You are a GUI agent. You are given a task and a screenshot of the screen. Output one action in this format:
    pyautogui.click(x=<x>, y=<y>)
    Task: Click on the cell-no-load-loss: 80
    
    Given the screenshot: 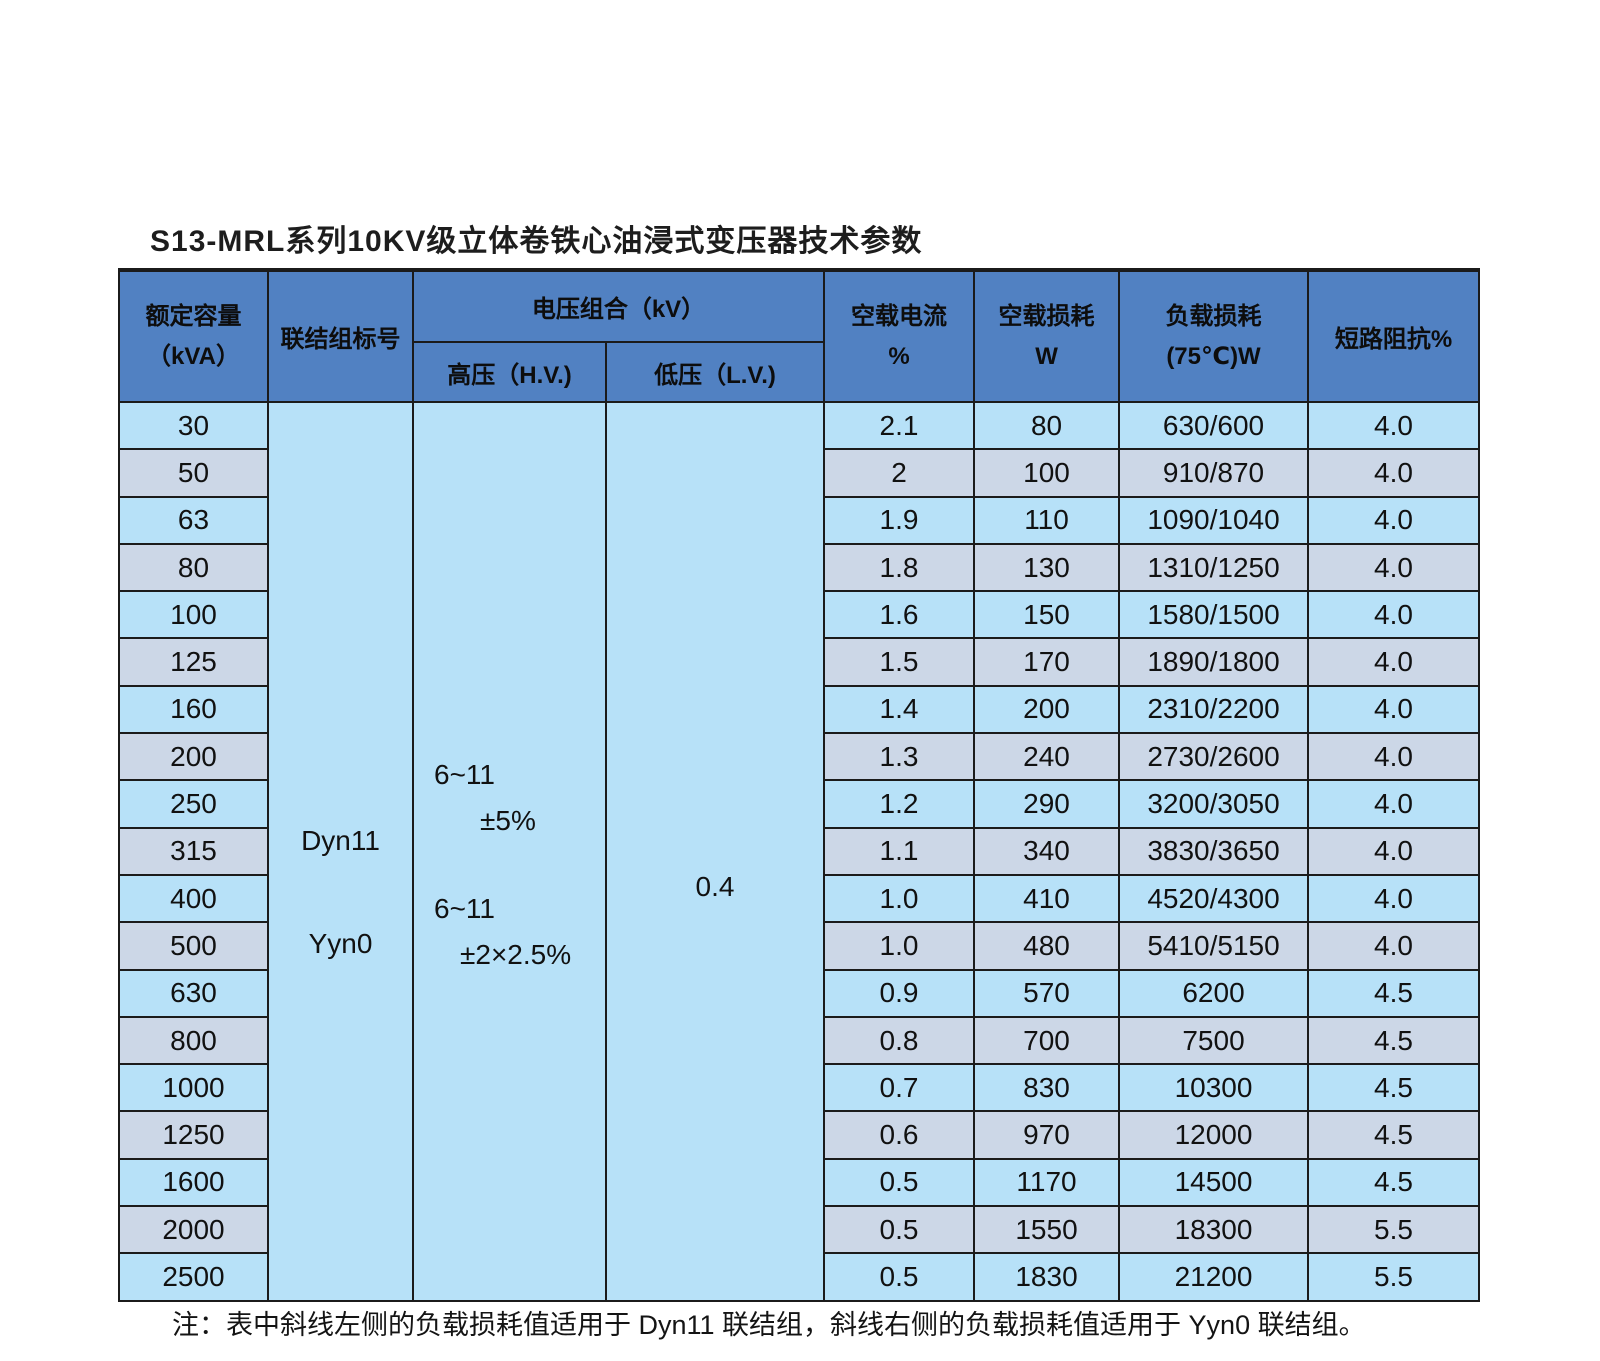 What is the action you would take?
    pyautogui.click(x=1047, y=425)
    